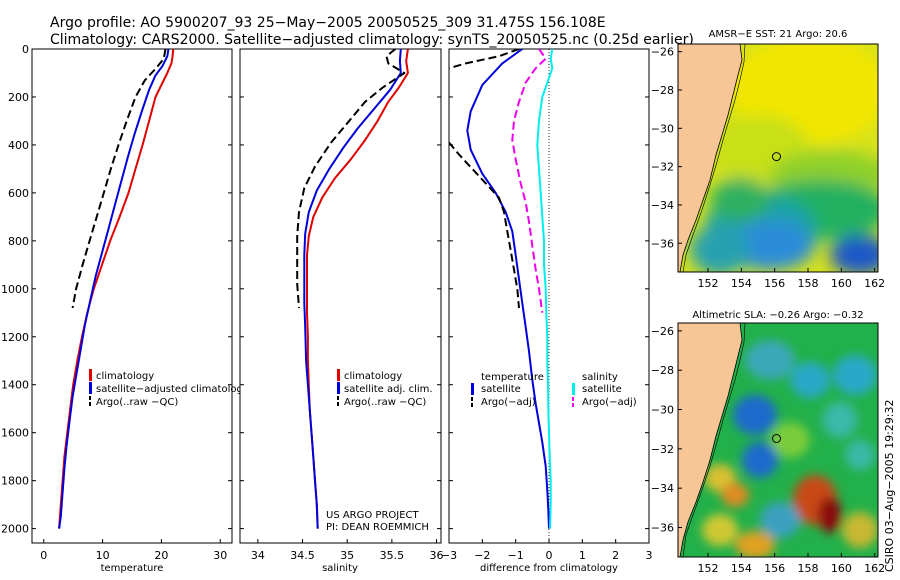 This screenshot has width=900, height=580. What do you see at coordinates (437, 555) in the screenshot?
I see `x-tick-label: 36` at bounding box center [437, 555].